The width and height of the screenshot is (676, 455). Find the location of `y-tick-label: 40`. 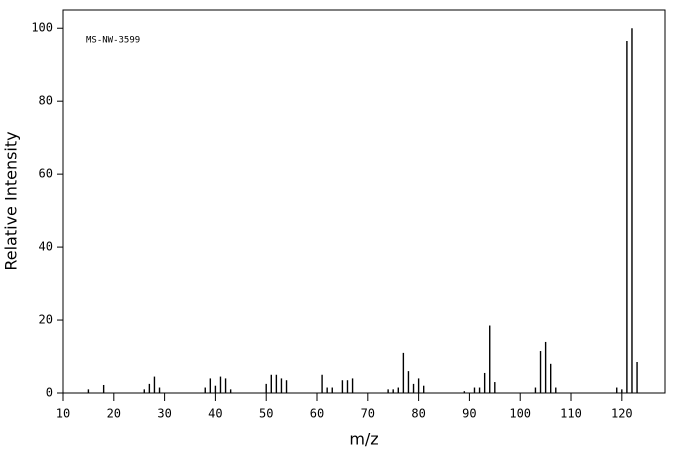

y-tick-label: 40 is located at coordinates (46, 247).